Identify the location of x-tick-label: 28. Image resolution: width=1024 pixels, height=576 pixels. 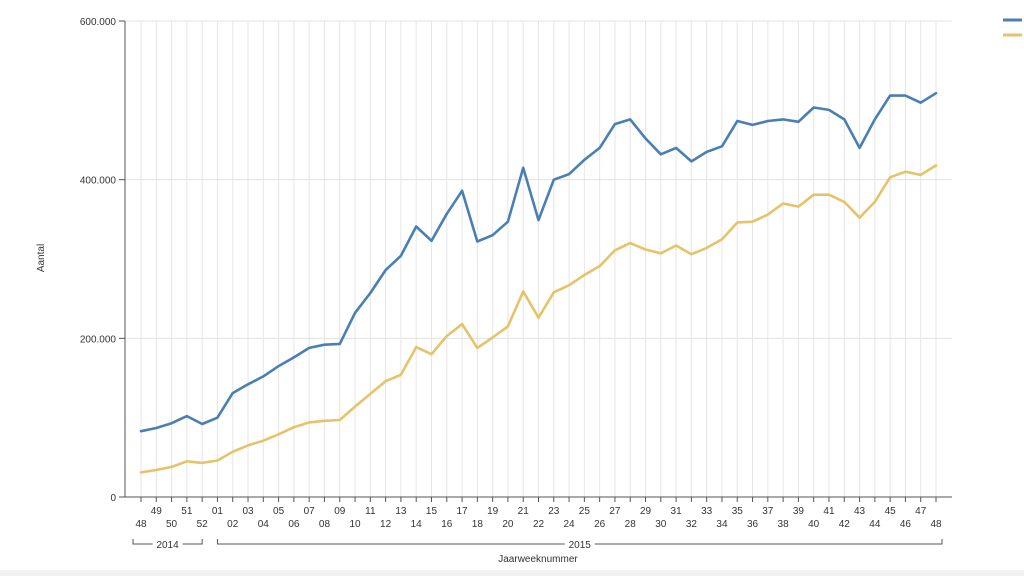
(631, 524).